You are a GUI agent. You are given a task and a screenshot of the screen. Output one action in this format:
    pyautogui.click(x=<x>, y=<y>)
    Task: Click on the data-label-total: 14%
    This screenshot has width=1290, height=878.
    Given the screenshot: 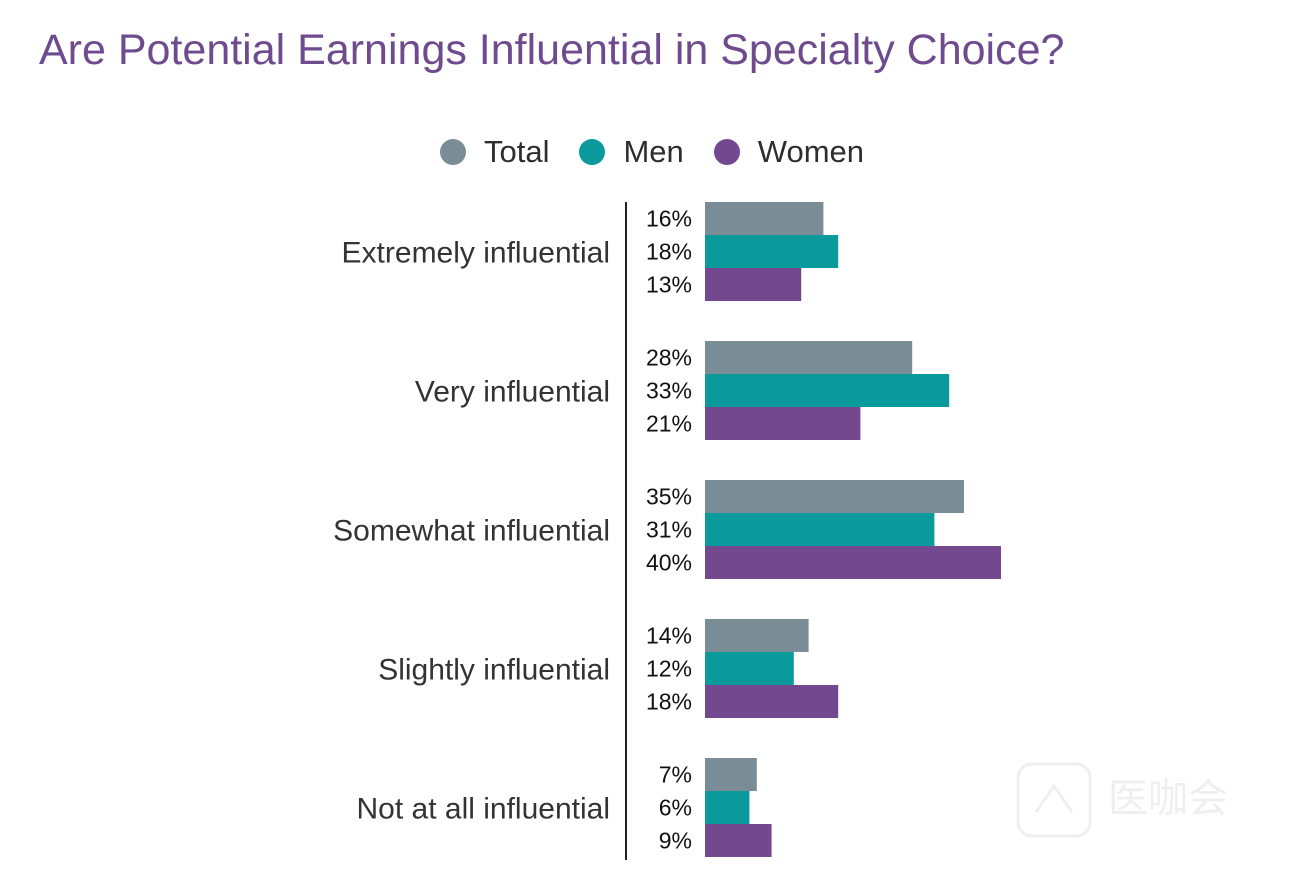 What is the action you would take?
    pyautogui.click(x=669, y=636)
    